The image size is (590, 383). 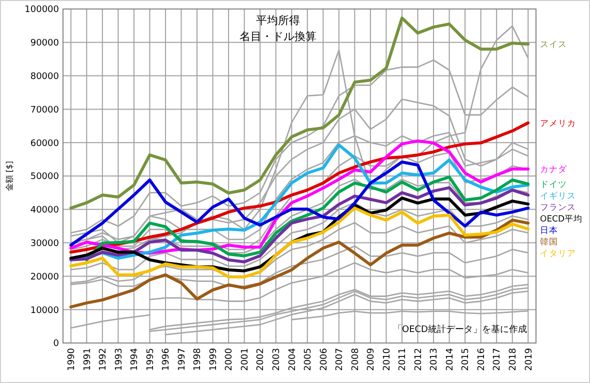 I want to click on x-tick-label: 1996, so click(x=167, y=359).